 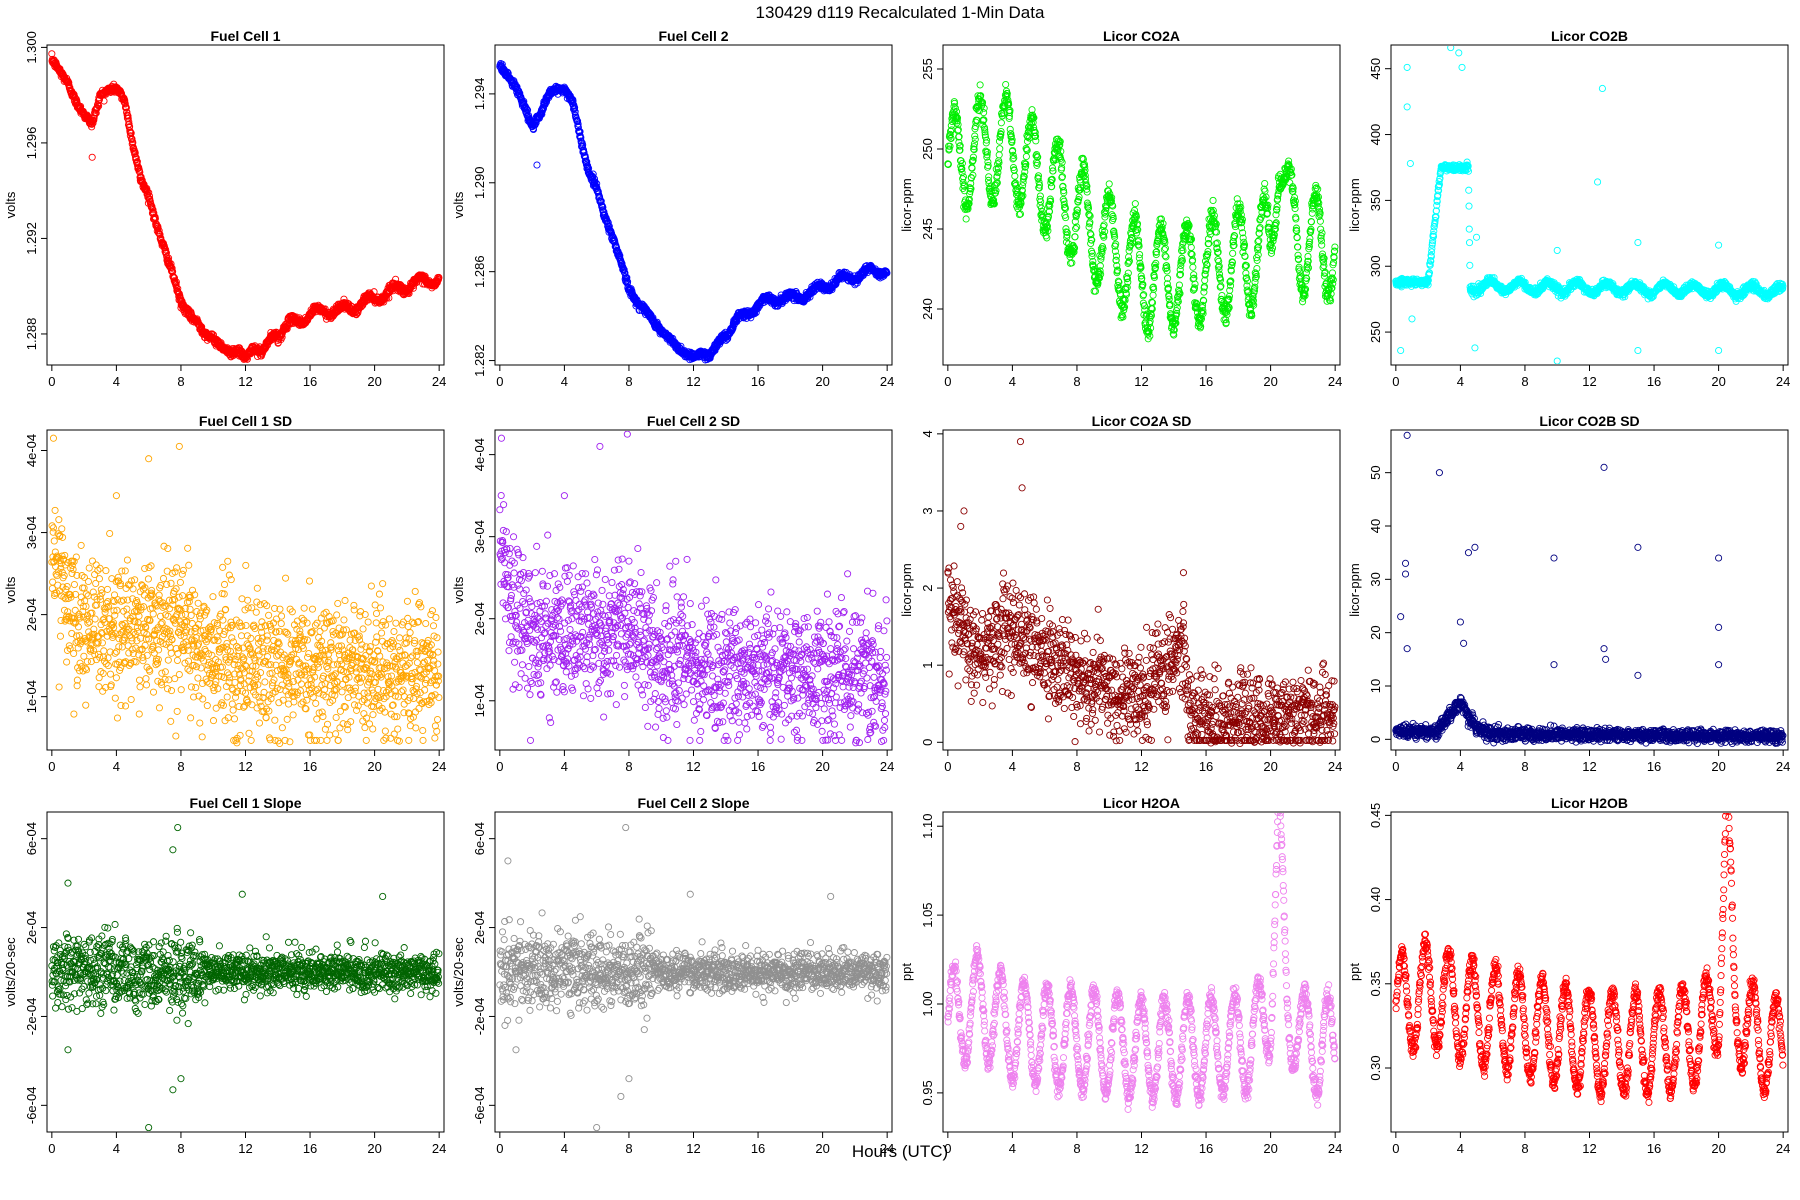 I want to click on x-tick-label: 4, so click(x=116, y=381).